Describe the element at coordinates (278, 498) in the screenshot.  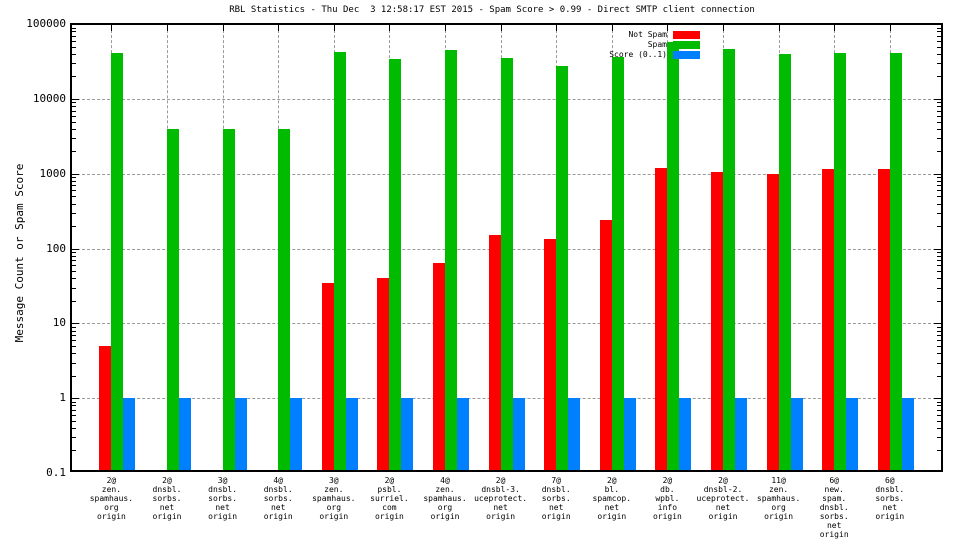
I see `x-tick-label: 4@ dnsbl. sorbs. net origin` at that location.